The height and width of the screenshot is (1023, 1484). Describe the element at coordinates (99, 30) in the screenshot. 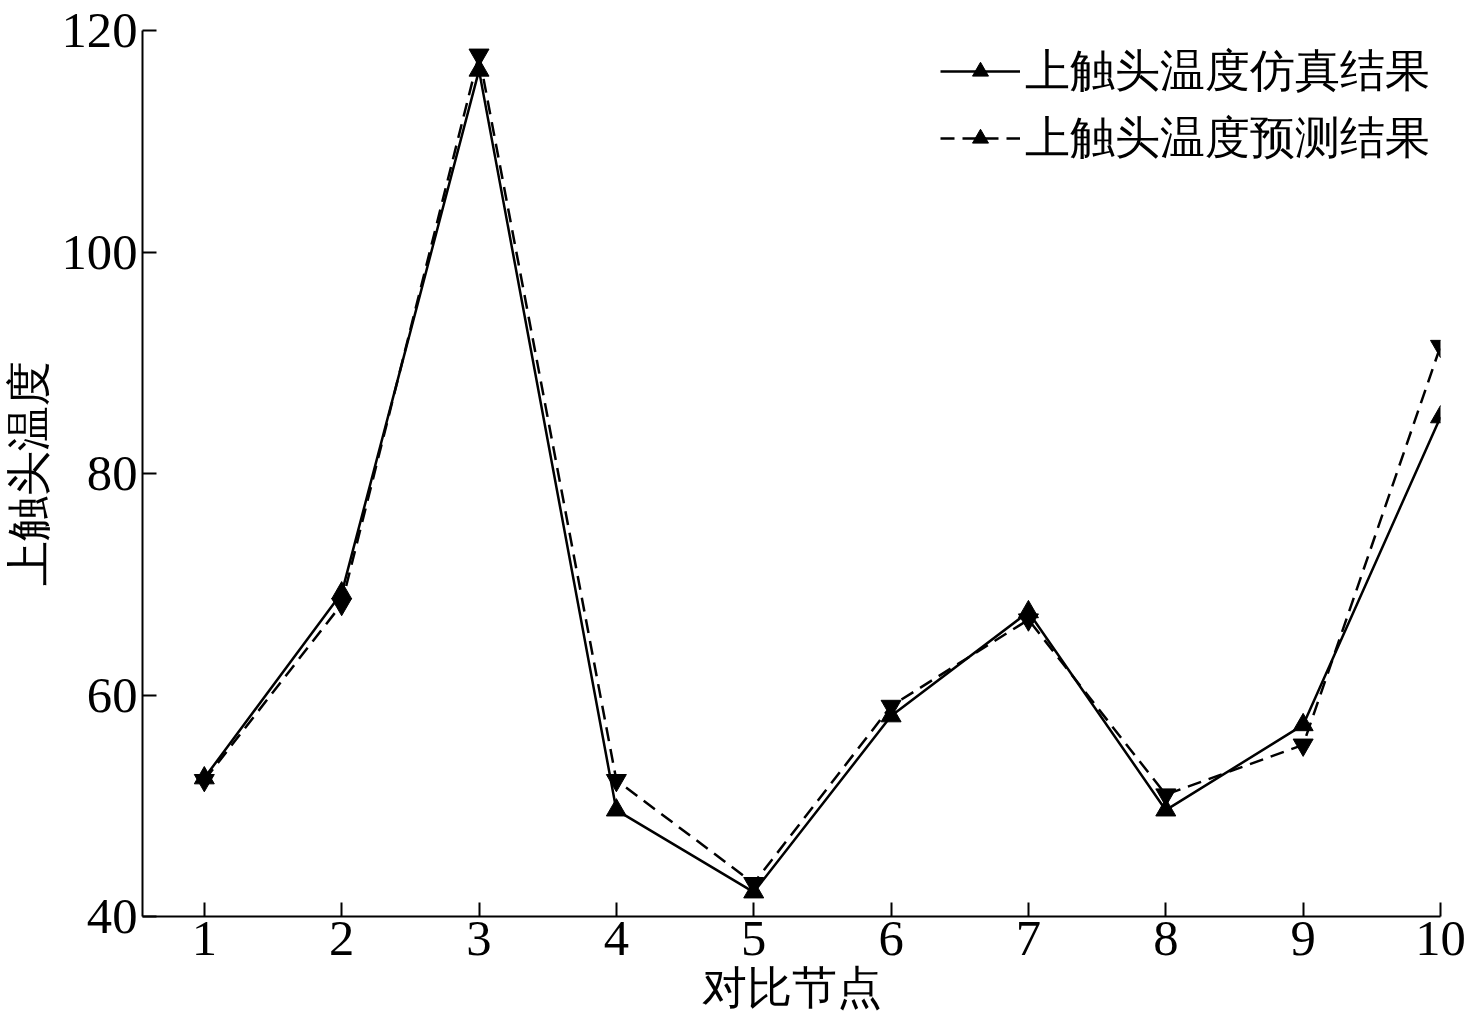

I see `y-tick-label: 120` at that location.